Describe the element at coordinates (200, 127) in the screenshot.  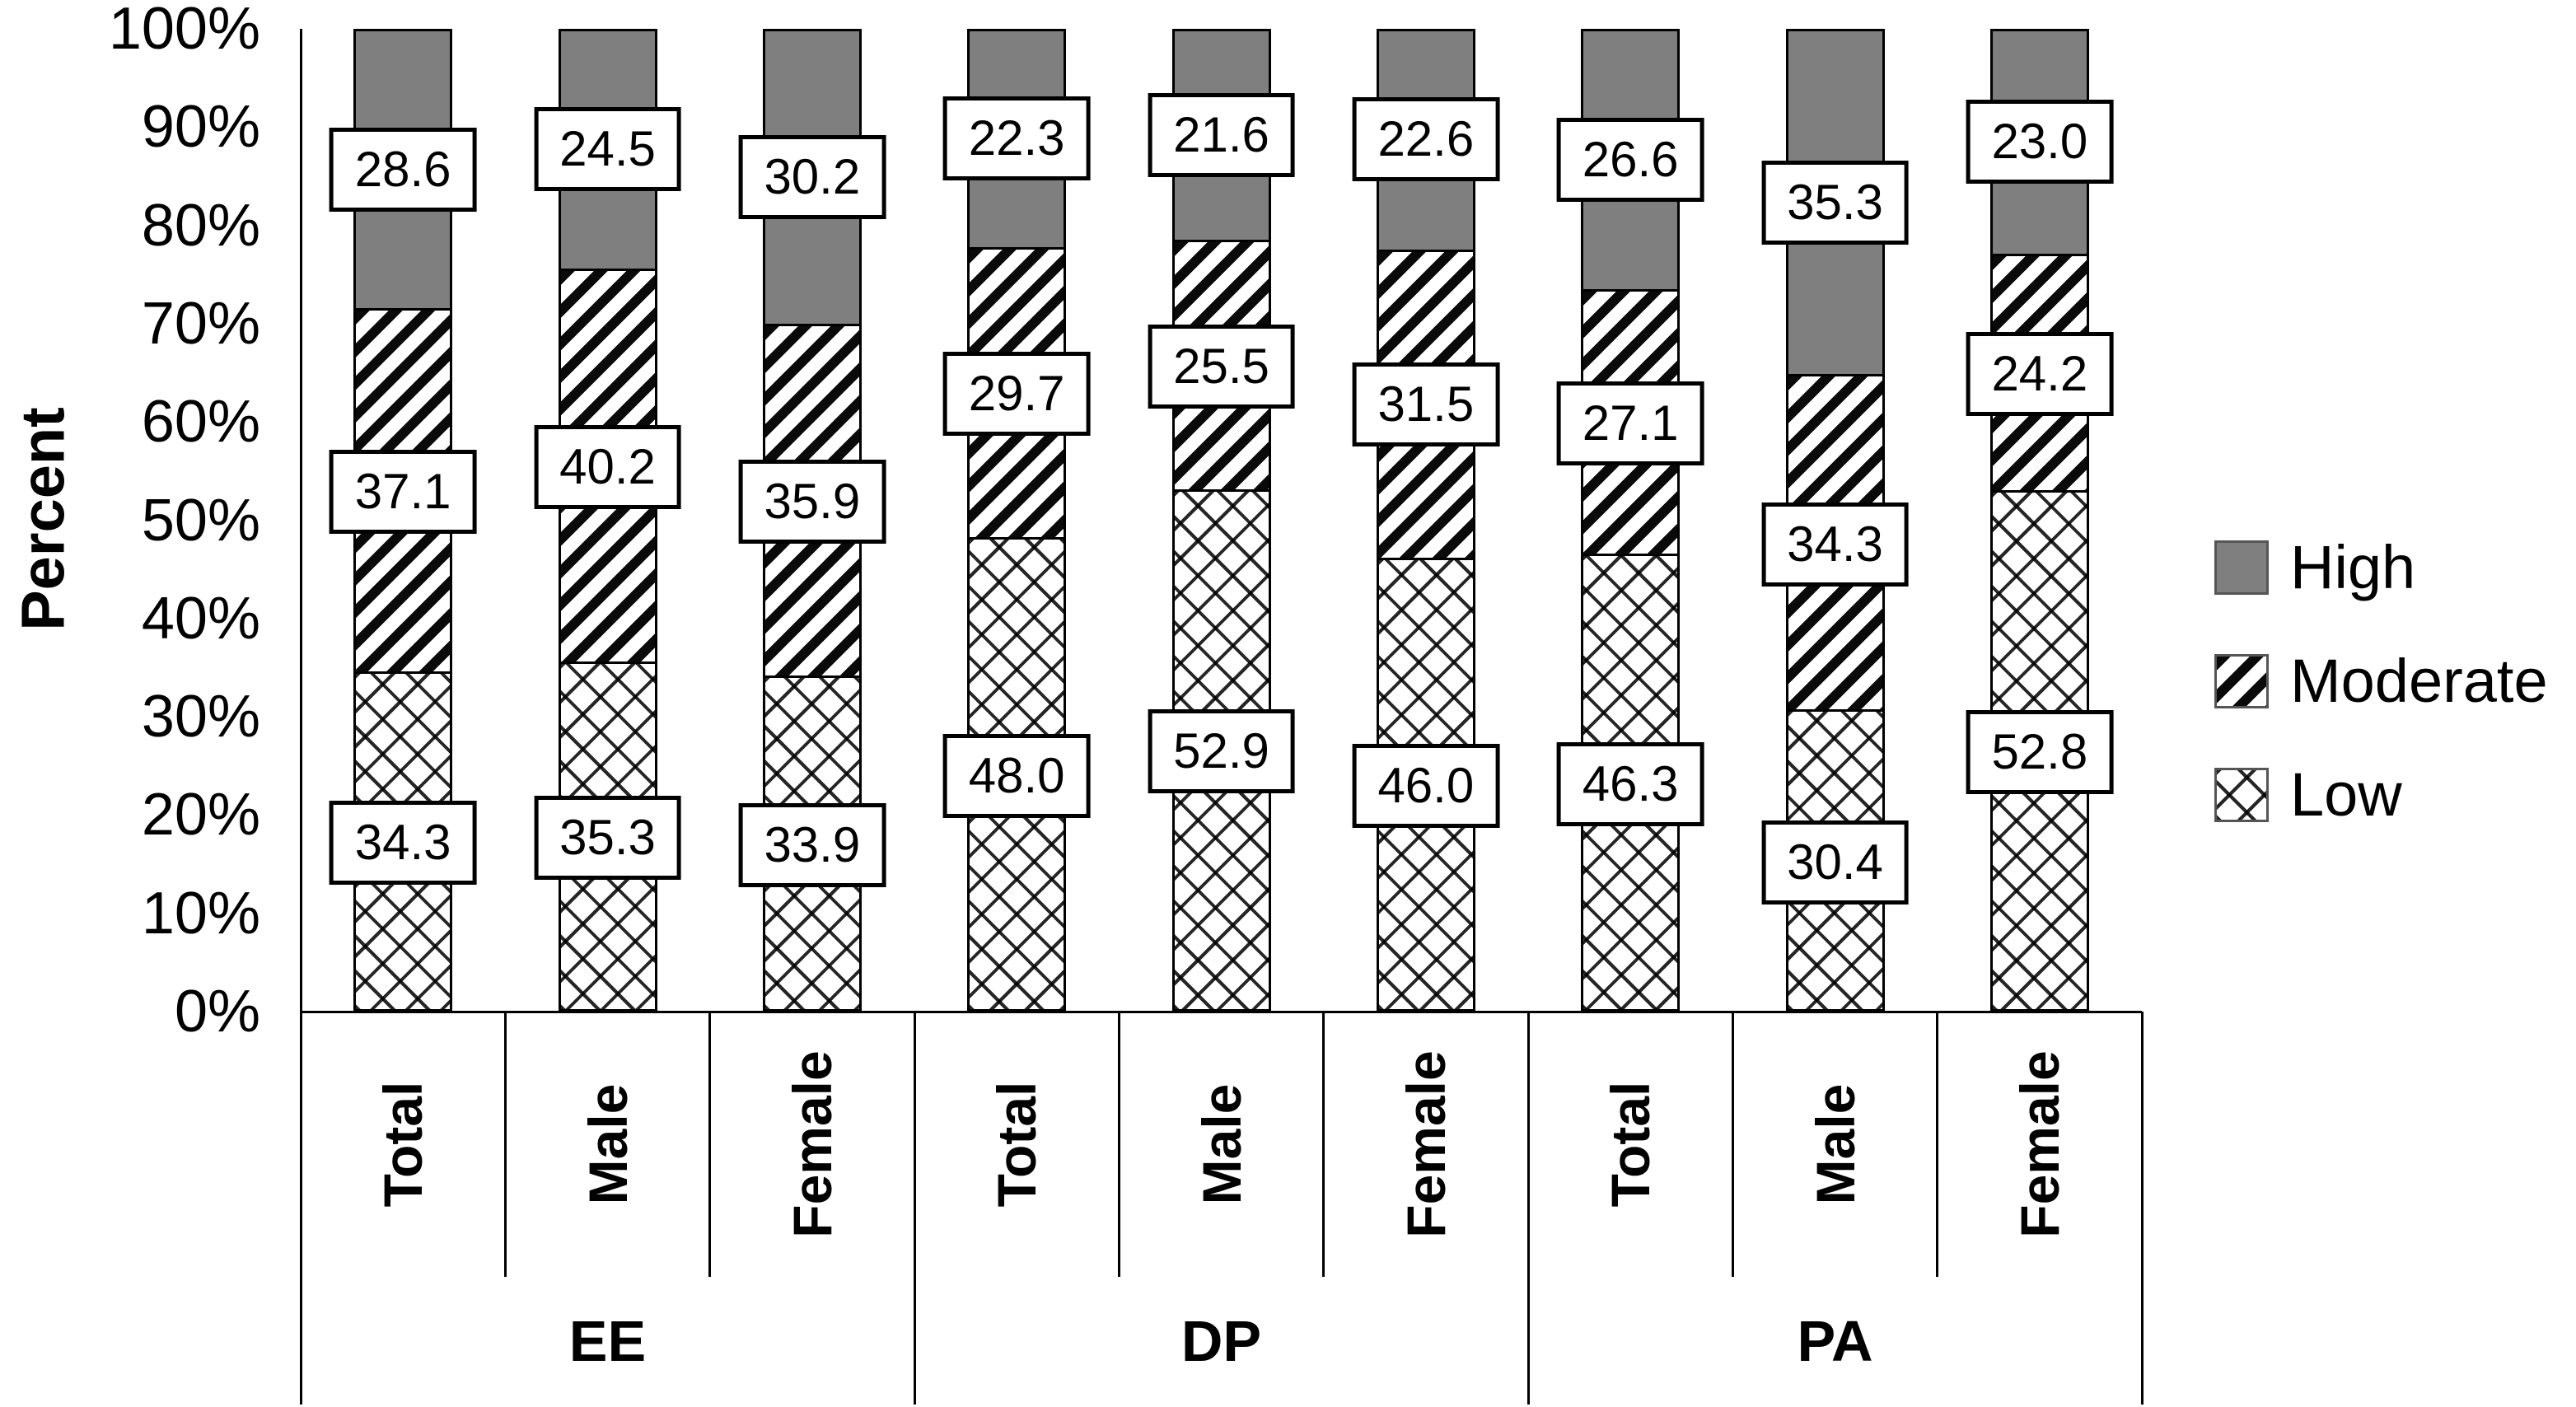
I see `y-tick-label: 90%` at that location.